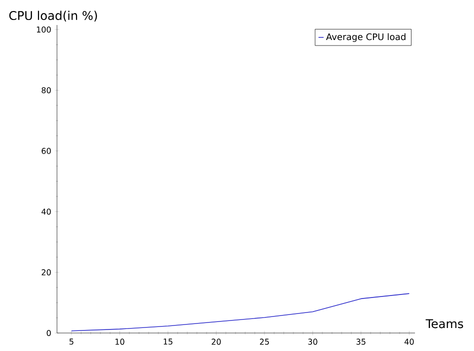 The width and height of the screenshot is (474, 351). I want to click on y-tick-label: 60, so click(46, 151).